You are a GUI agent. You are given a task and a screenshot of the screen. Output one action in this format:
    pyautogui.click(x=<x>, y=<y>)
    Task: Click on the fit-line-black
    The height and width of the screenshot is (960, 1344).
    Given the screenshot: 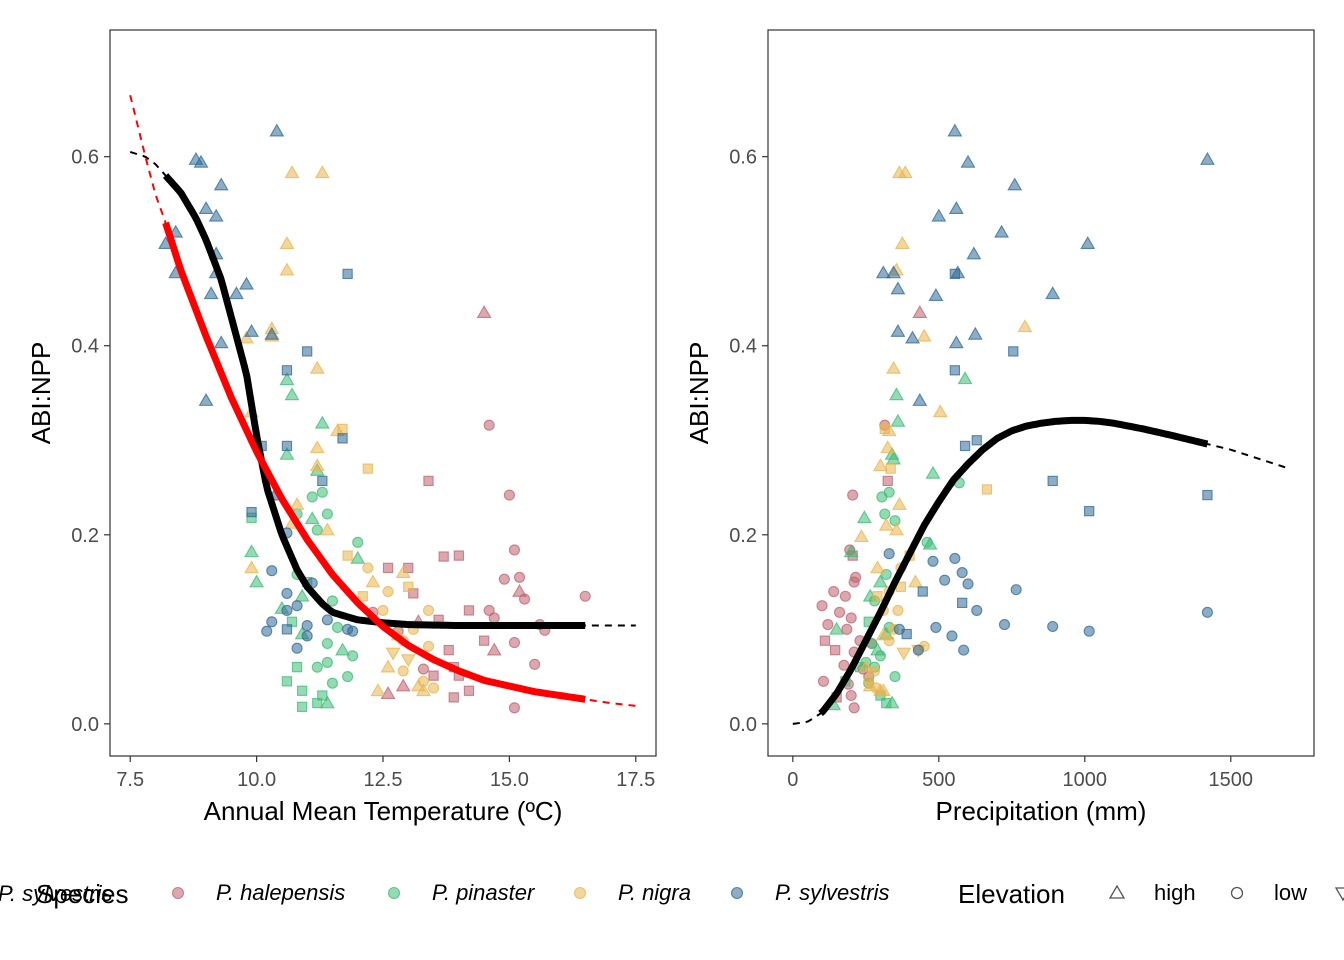 What is the action you would take?
    pyautogui.click(x=1013, y=566)
    